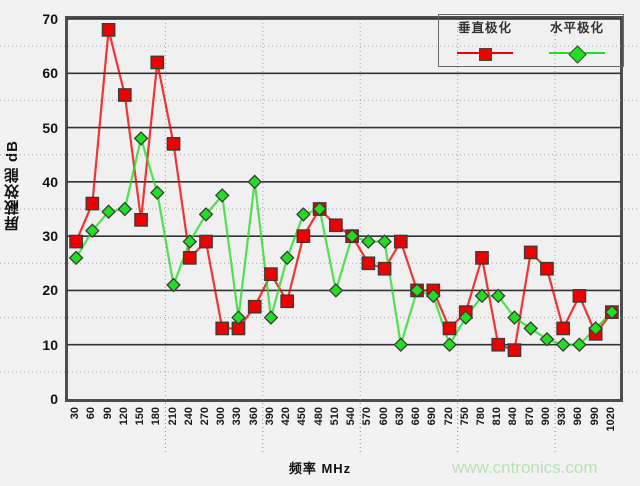  I want to click on x-tick-label: 240, so click(188, 416).